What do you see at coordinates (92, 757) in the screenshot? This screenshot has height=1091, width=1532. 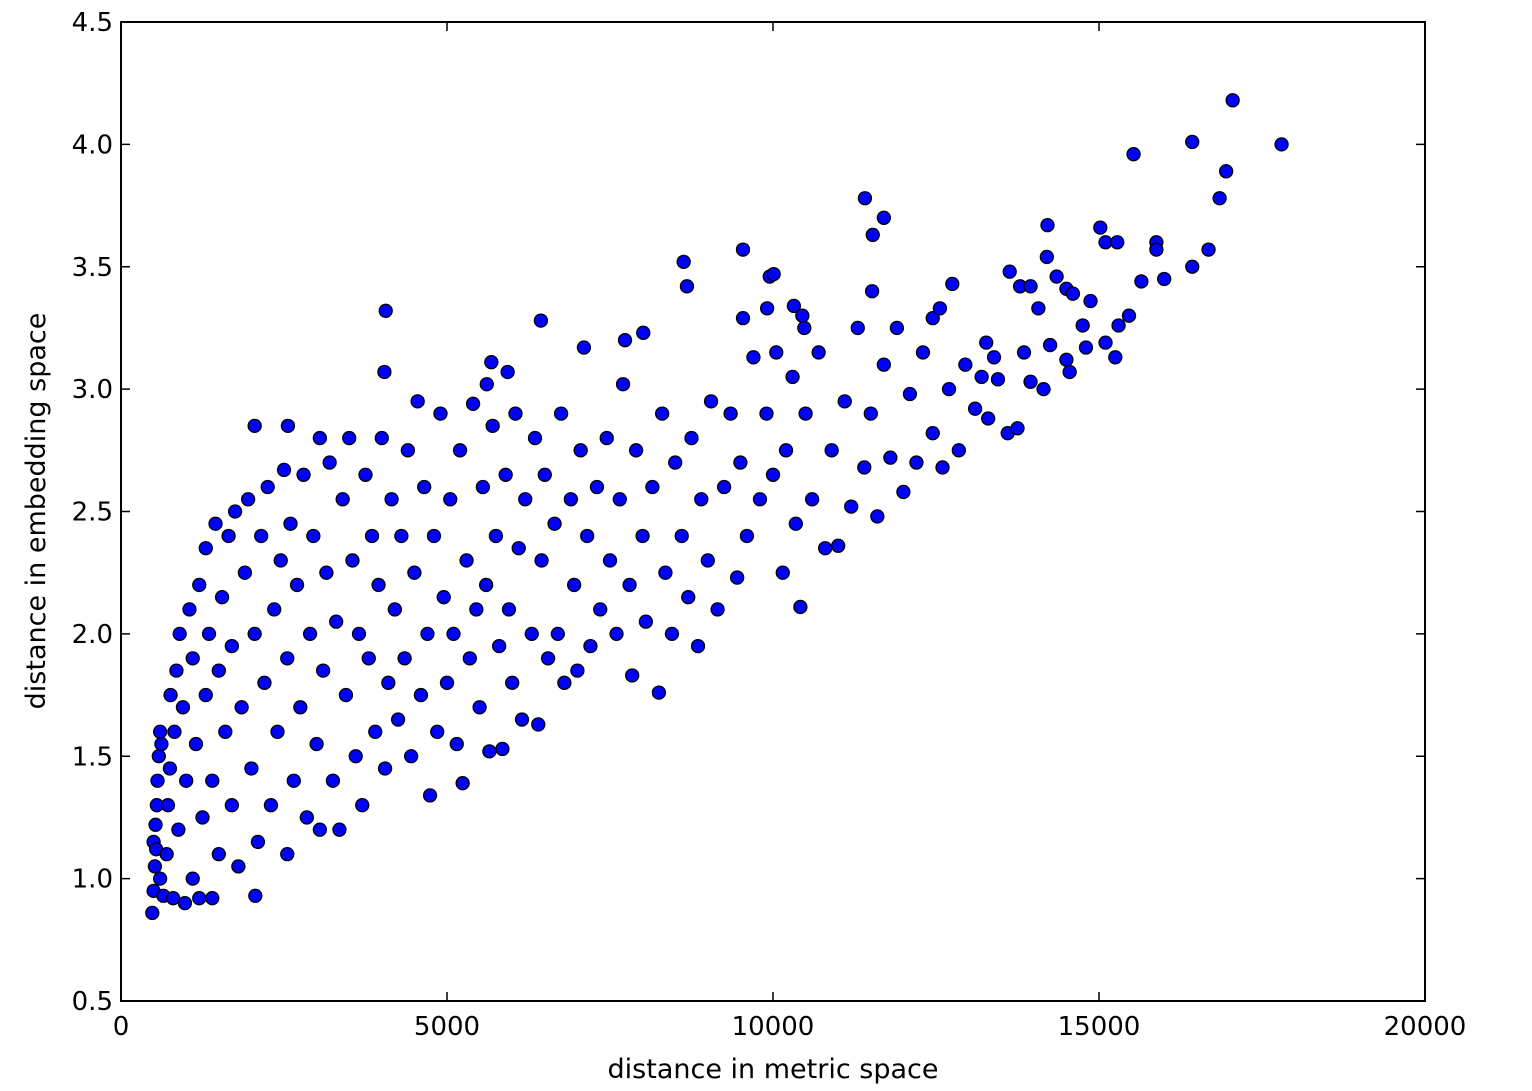 I see `y-tick-label: 1.5` at bounding box center [92, 757].